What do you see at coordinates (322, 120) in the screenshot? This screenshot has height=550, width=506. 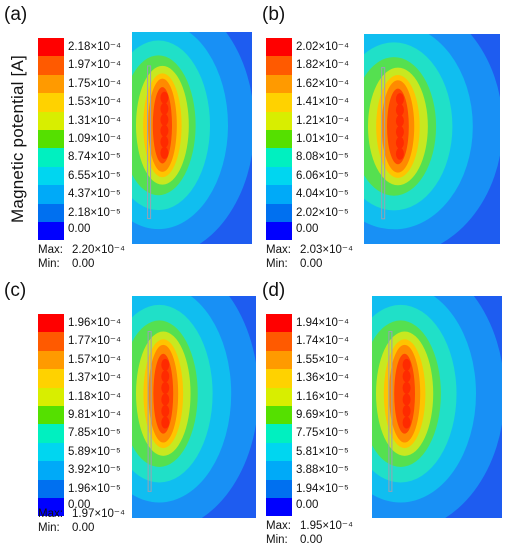 I see `legend-value: 1.21×10⁻⁴` at bounding box center [322, 120].